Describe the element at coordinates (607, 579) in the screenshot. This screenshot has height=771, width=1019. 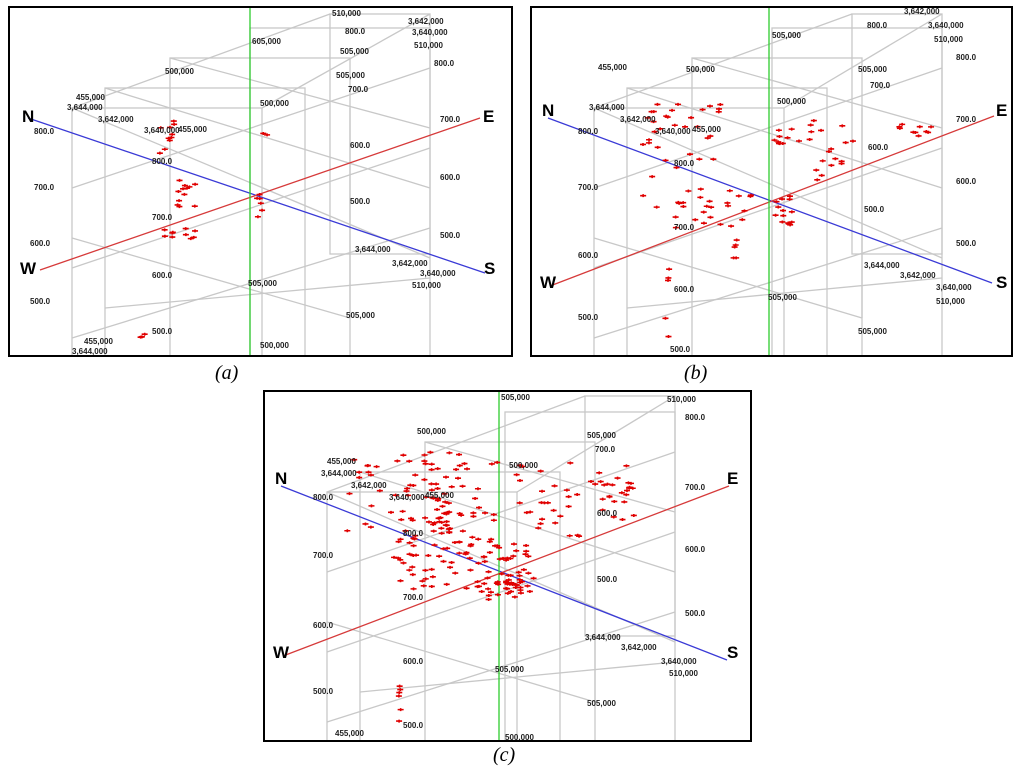
I see `tick-label: 500.0` at that location.